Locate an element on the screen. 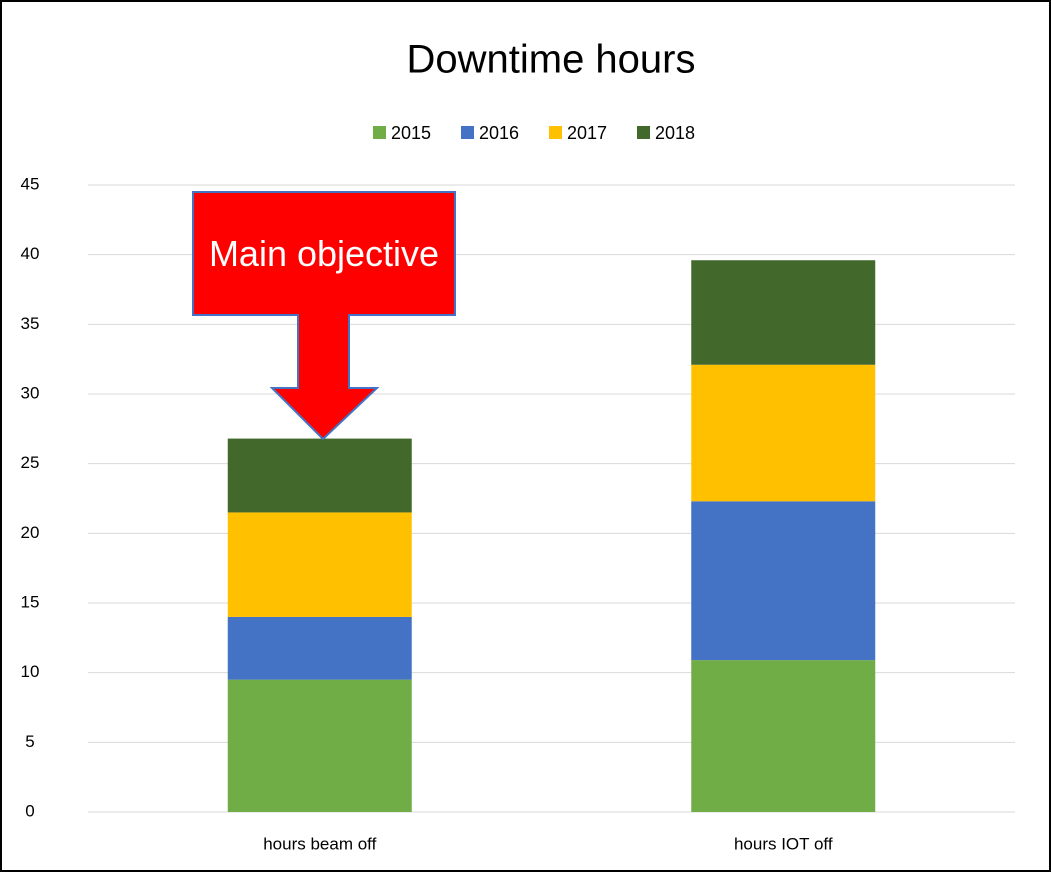 This screenshot has height=872, width=1051. y-tick-label: 35 is located at coordinates (30, 323).